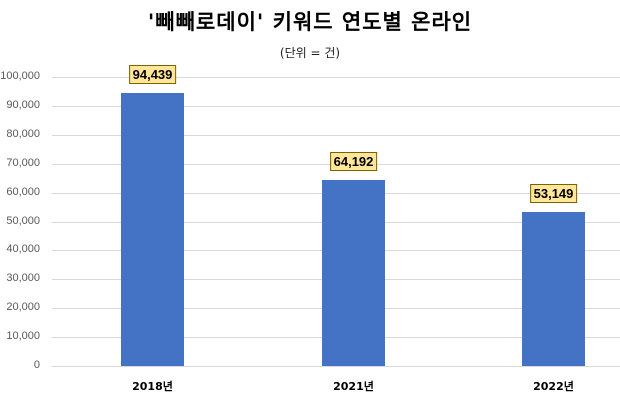 The height and width of the screenshot is (401, 620). I want to click on y-tick-label: 20,000, so click(23, 307).